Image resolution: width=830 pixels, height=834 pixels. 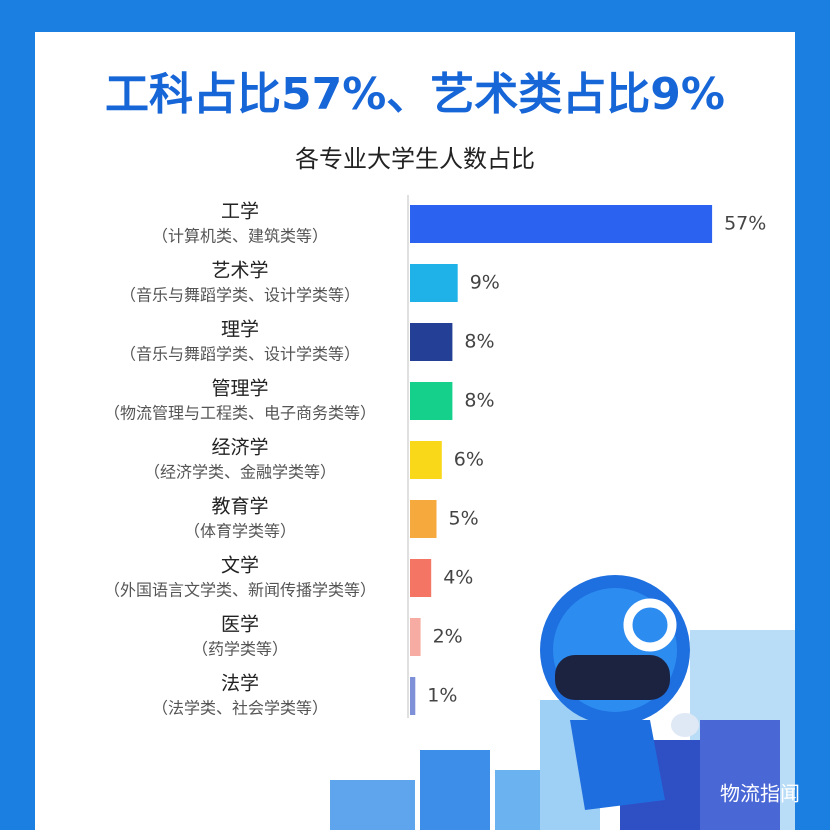 What do you see at coordinates (239, 271) in the screenshot?
I see `category-label: 艺术学` at bounding box center [239, 271].